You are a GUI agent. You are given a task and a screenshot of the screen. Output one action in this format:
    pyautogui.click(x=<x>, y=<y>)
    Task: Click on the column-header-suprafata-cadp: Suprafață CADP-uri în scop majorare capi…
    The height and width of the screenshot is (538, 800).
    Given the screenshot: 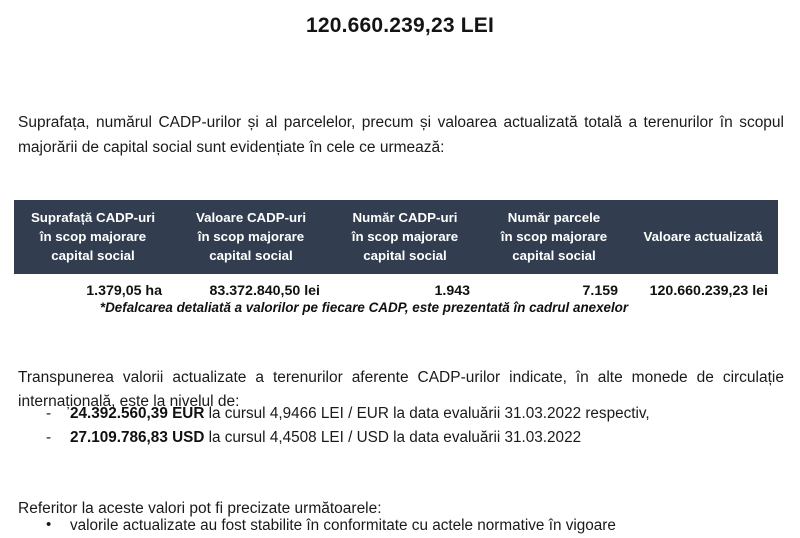 What is the action you would take?
    pyautogui.click(x=93, y=237)
    